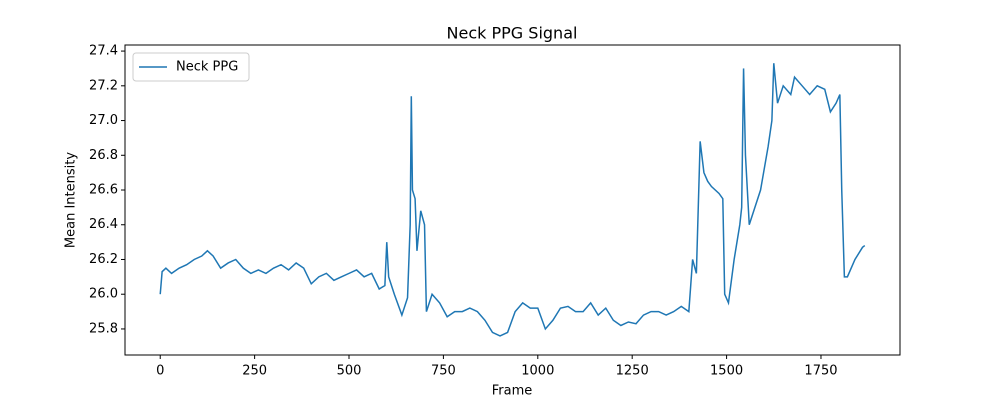 The image size is (1000, 404). What do you see at coordinates (103, 294) in the screenshot?
I see `y-tick-label: 26.0` at bounding box center [103, 294].